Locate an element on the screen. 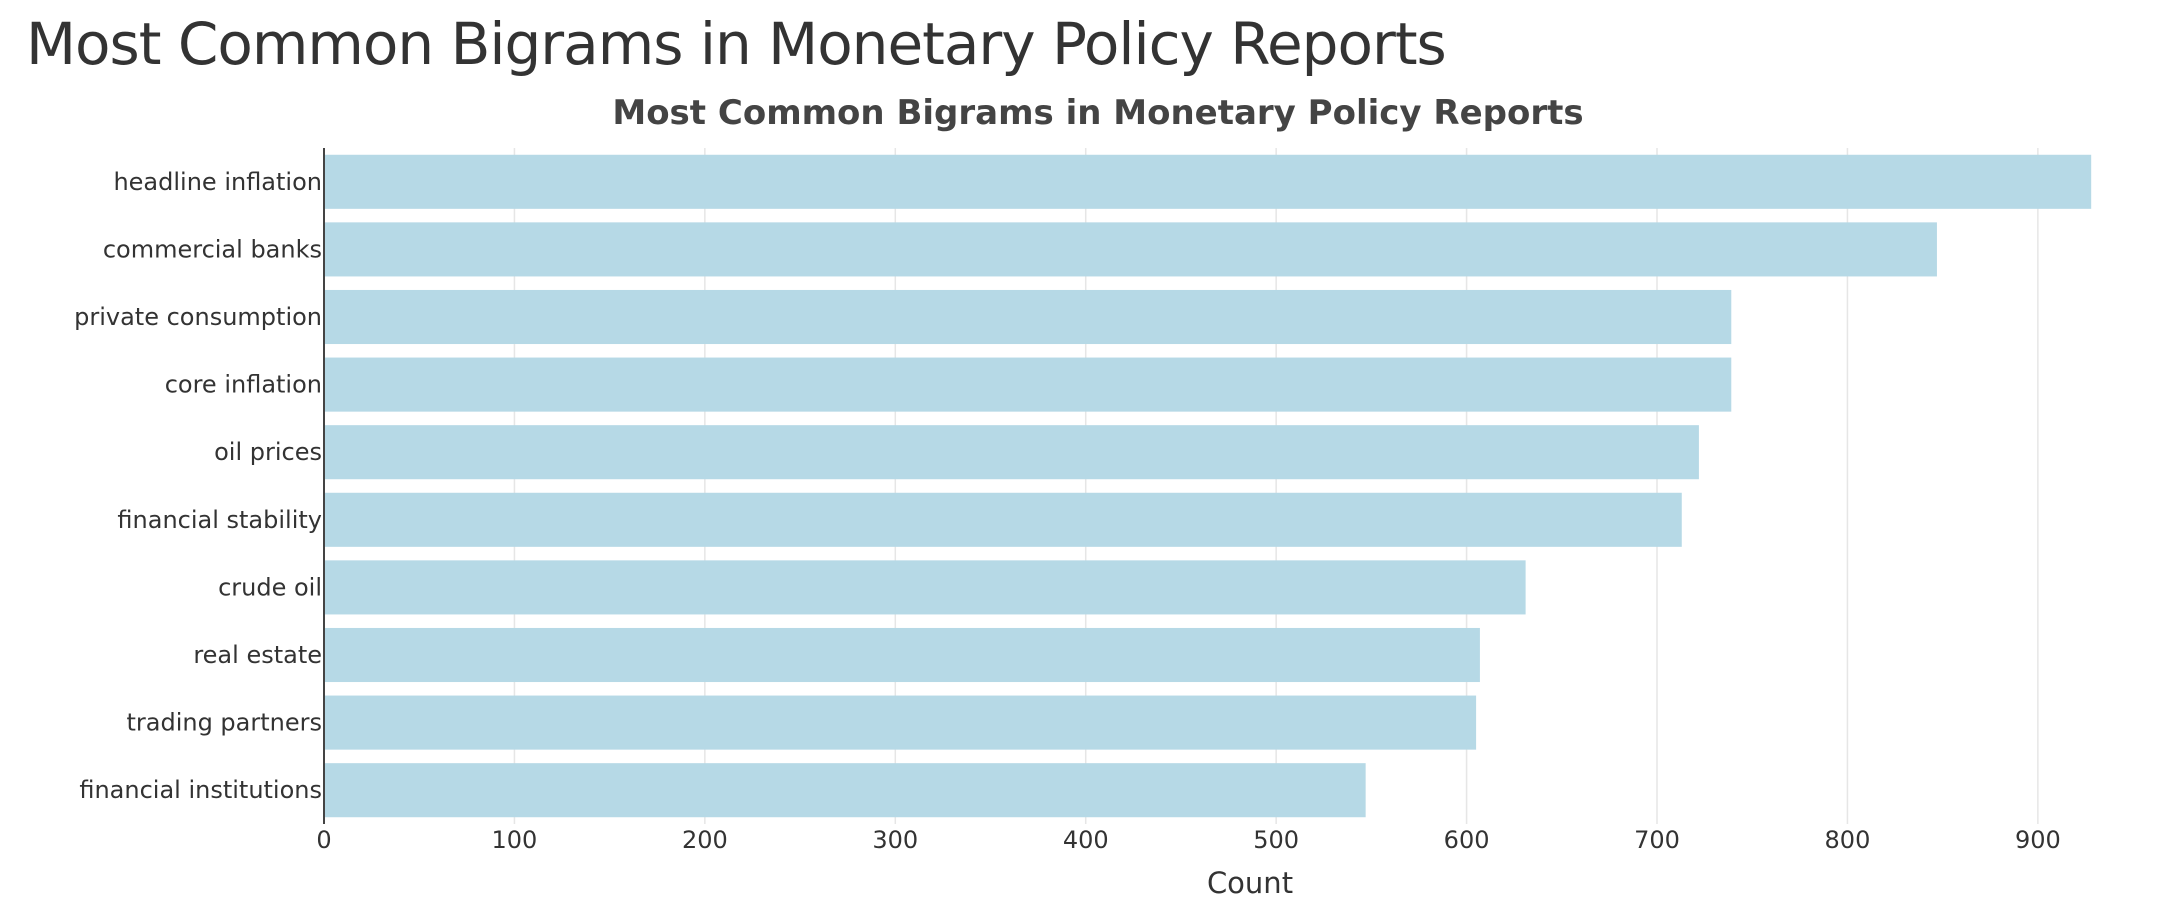 The height and width of the screenshot is (908, 2166). x-tick-labels: 0 100 200 300 400 500 600 700 800 900 is located at coordinates (1188, 840).